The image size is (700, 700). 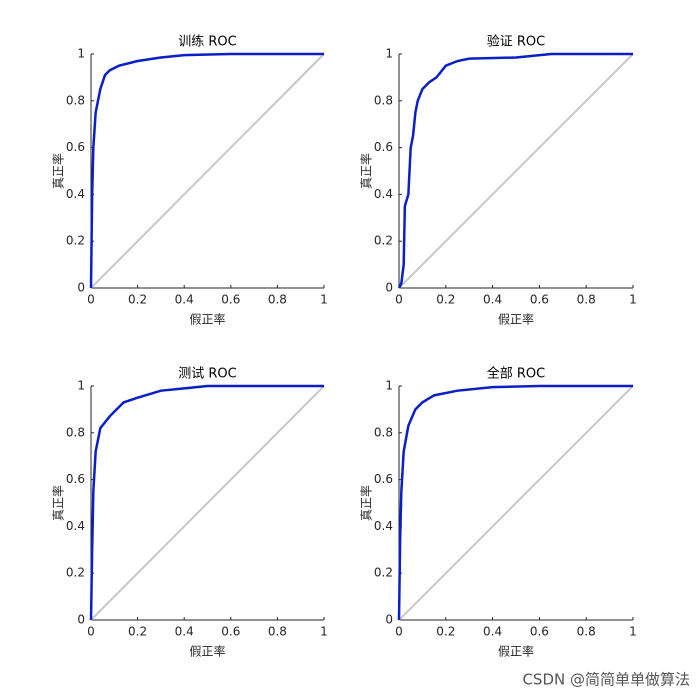 I want to click on watermark: CSDN @简简单单做算法, so click(x=606, y=680).